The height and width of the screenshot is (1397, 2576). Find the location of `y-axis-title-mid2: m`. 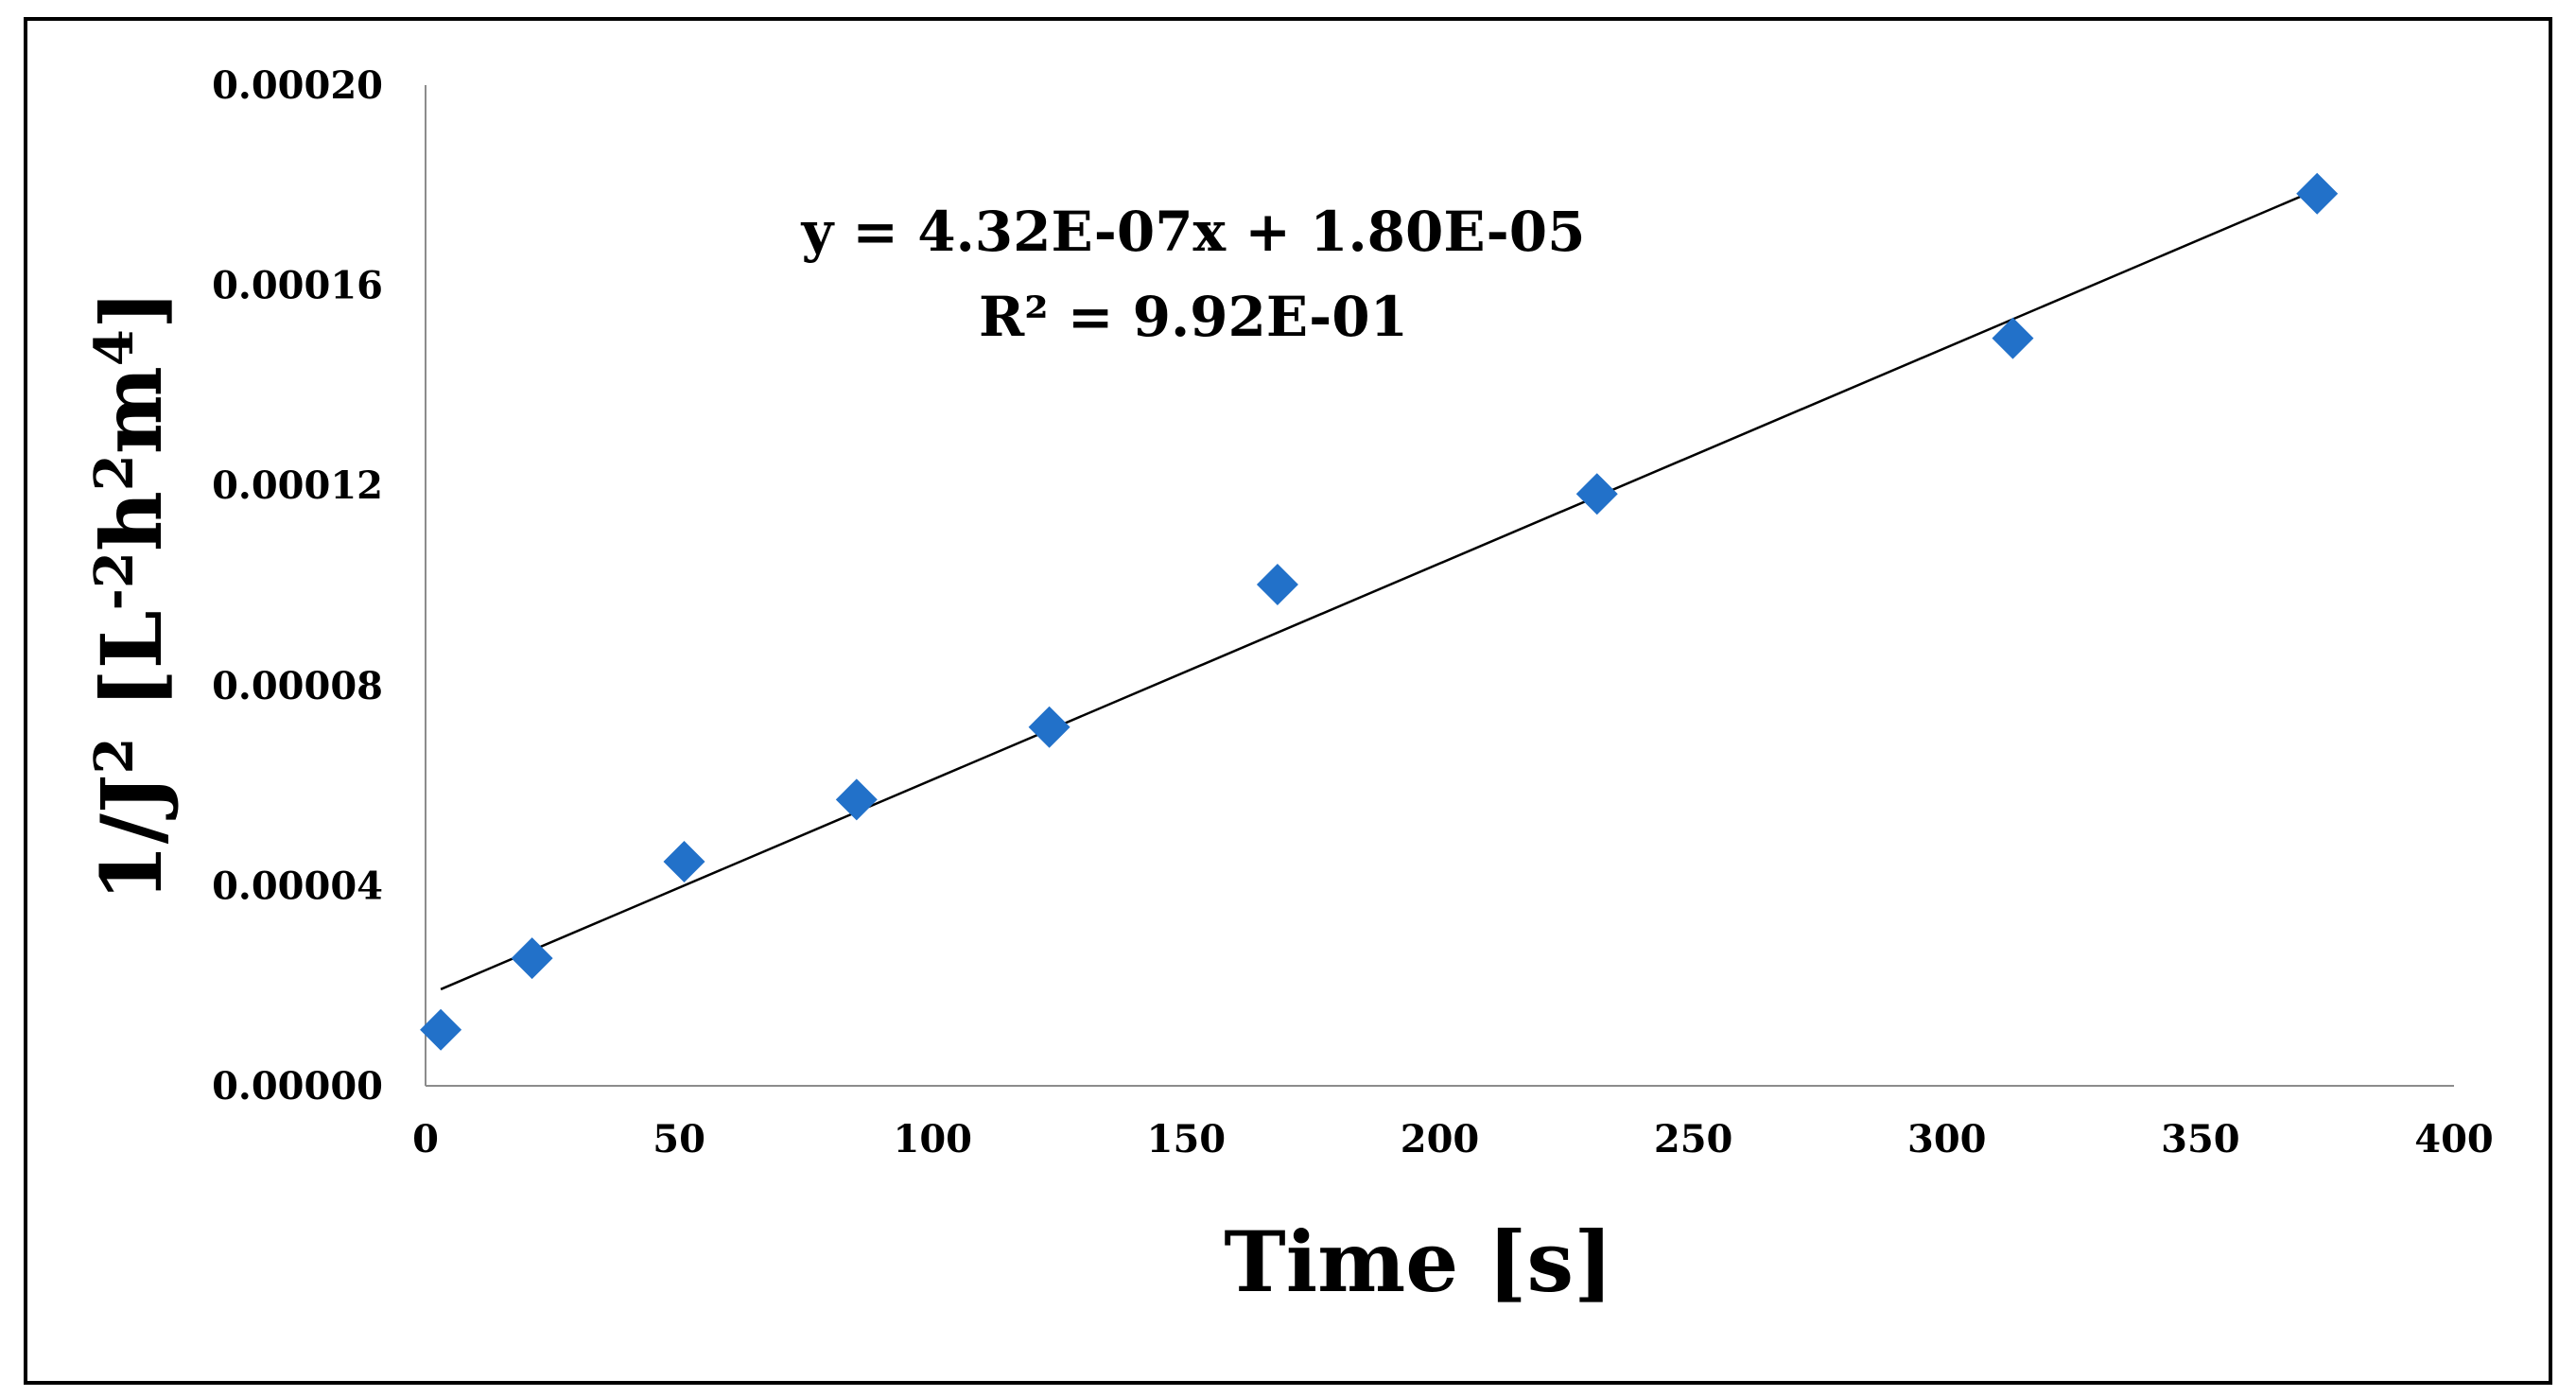

y-axis-title-mid2: m is located at coordinates (131, 410).